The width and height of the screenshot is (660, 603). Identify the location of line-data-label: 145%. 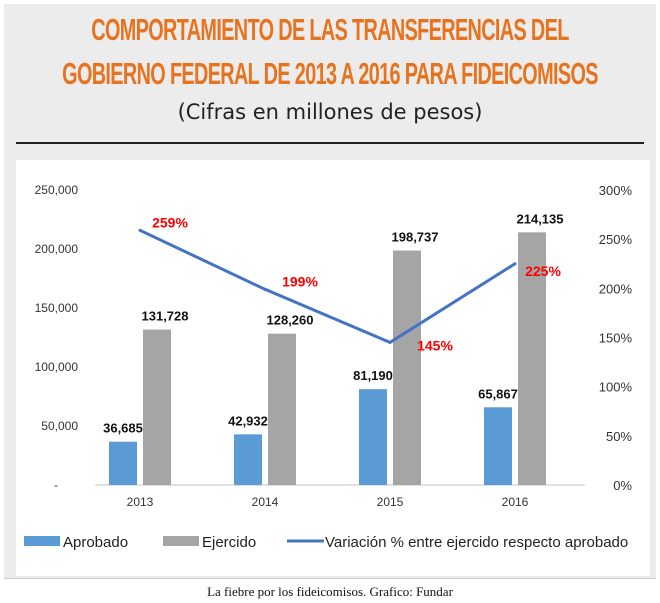
(435, 345).